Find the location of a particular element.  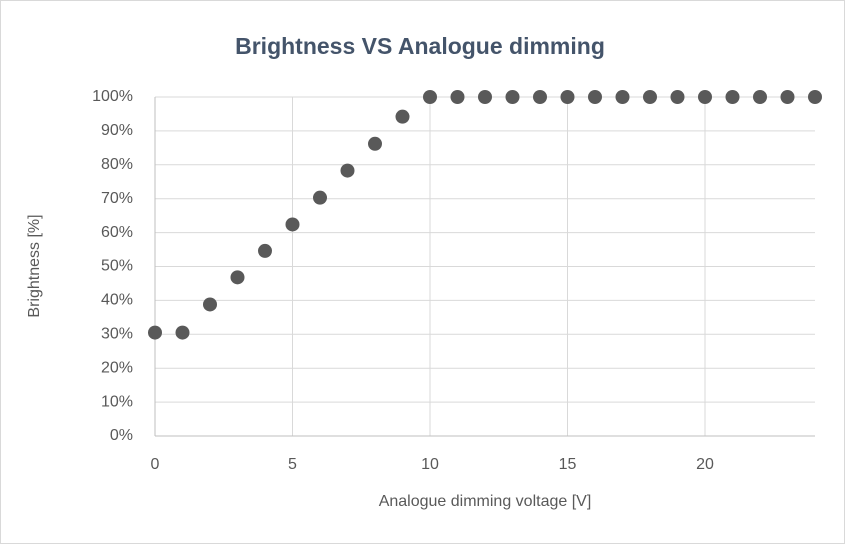

x-axis-label: Analogue dimming voltage [V] is located at coordinates (485, 501).